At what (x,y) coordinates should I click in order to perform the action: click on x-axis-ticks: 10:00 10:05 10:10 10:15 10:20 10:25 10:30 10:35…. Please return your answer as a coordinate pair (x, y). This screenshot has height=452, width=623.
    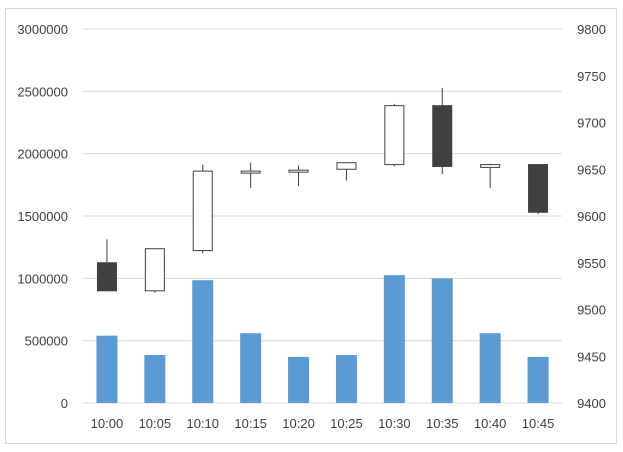
    Looking at the image, I should click on (323, 423).